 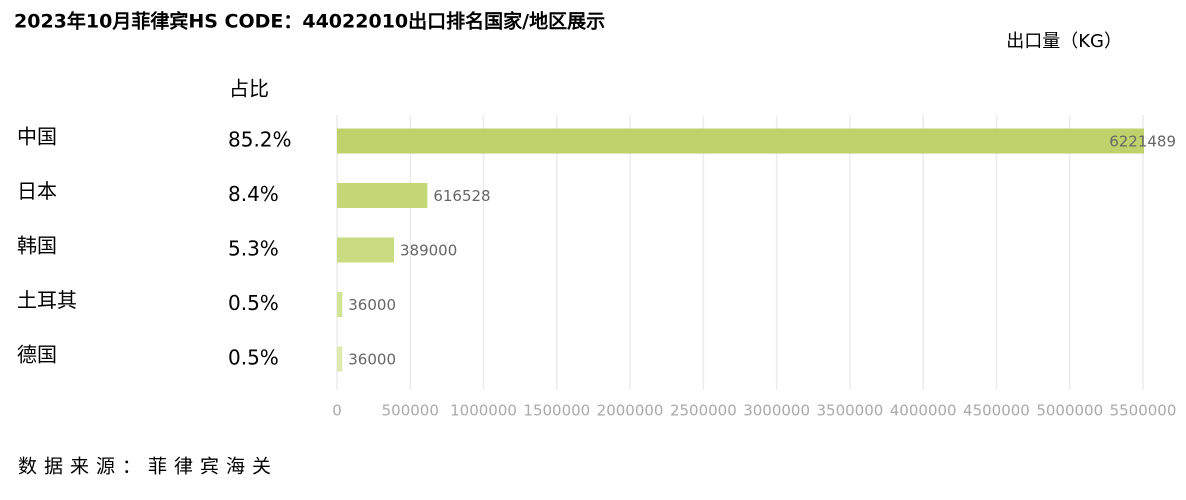 What do you see at coordinates (260, 140) in the screenshot?
I see `share-label: 85.2%` at bounding box center [260, 140].